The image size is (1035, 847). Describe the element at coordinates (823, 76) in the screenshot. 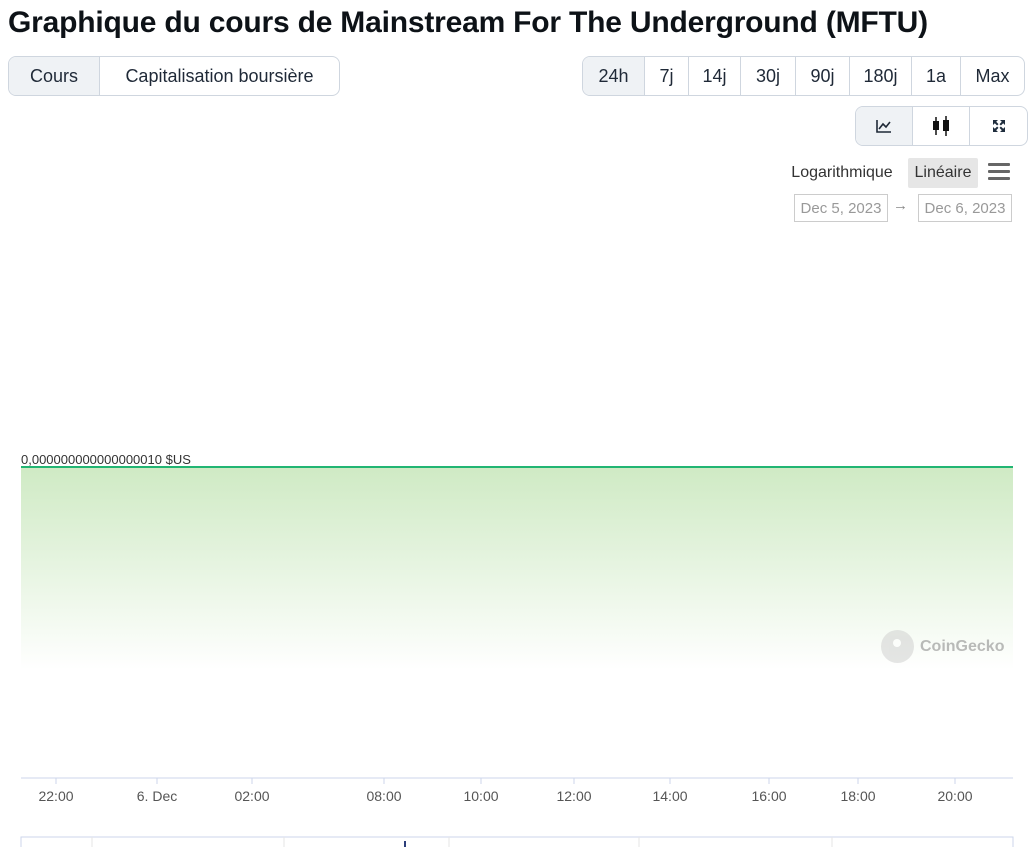

I see `range-90d-button: 90j` at that location.